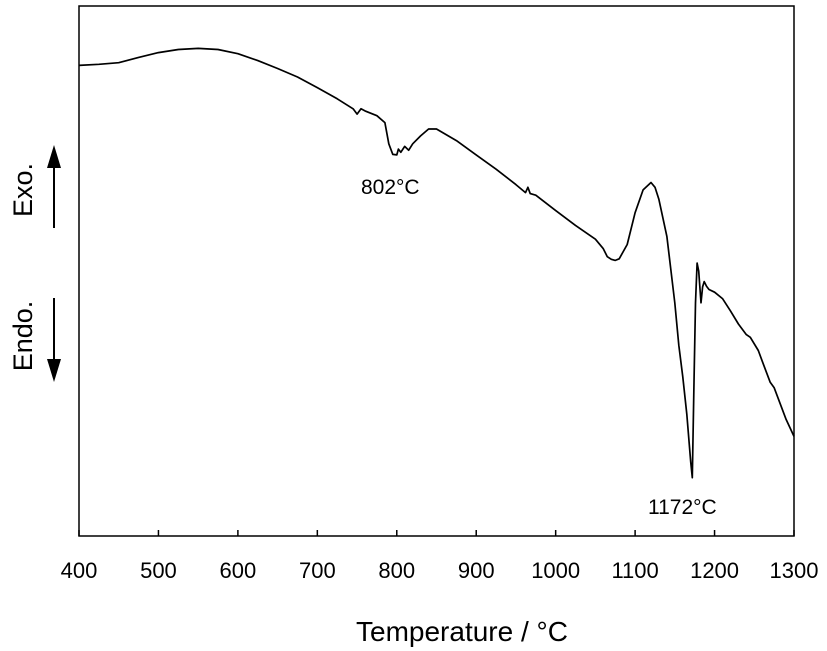 The height and width of the screenshot is (651, 827). Describe the element at coordinates (158, 570) in the screenshot. I see `x-tick-label-500: 500` at that location.